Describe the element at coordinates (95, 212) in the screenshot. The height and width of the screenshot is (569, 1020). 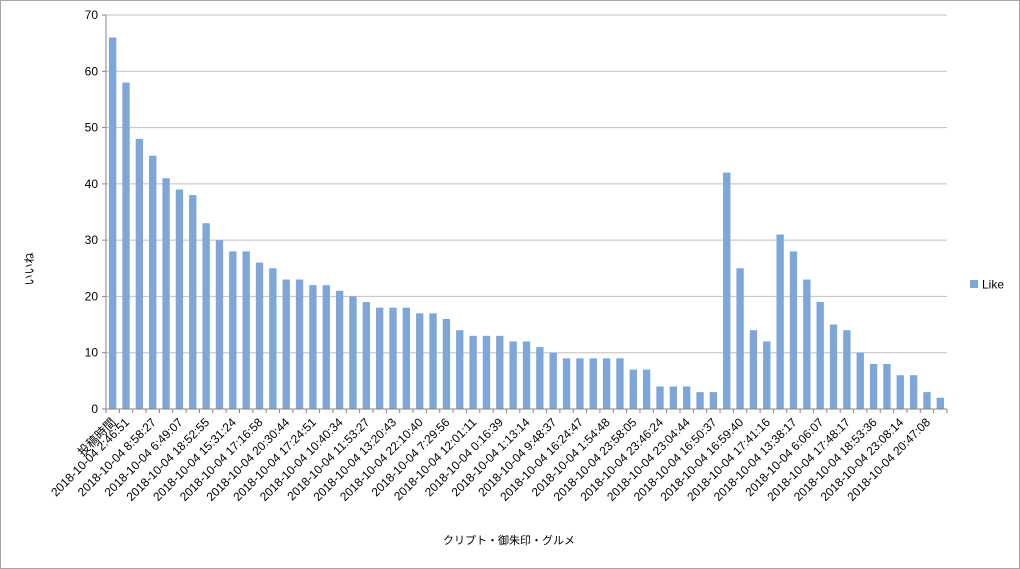
I see `y-axis-ticks: 0 10 20 30 40 50 60 70` at that location.